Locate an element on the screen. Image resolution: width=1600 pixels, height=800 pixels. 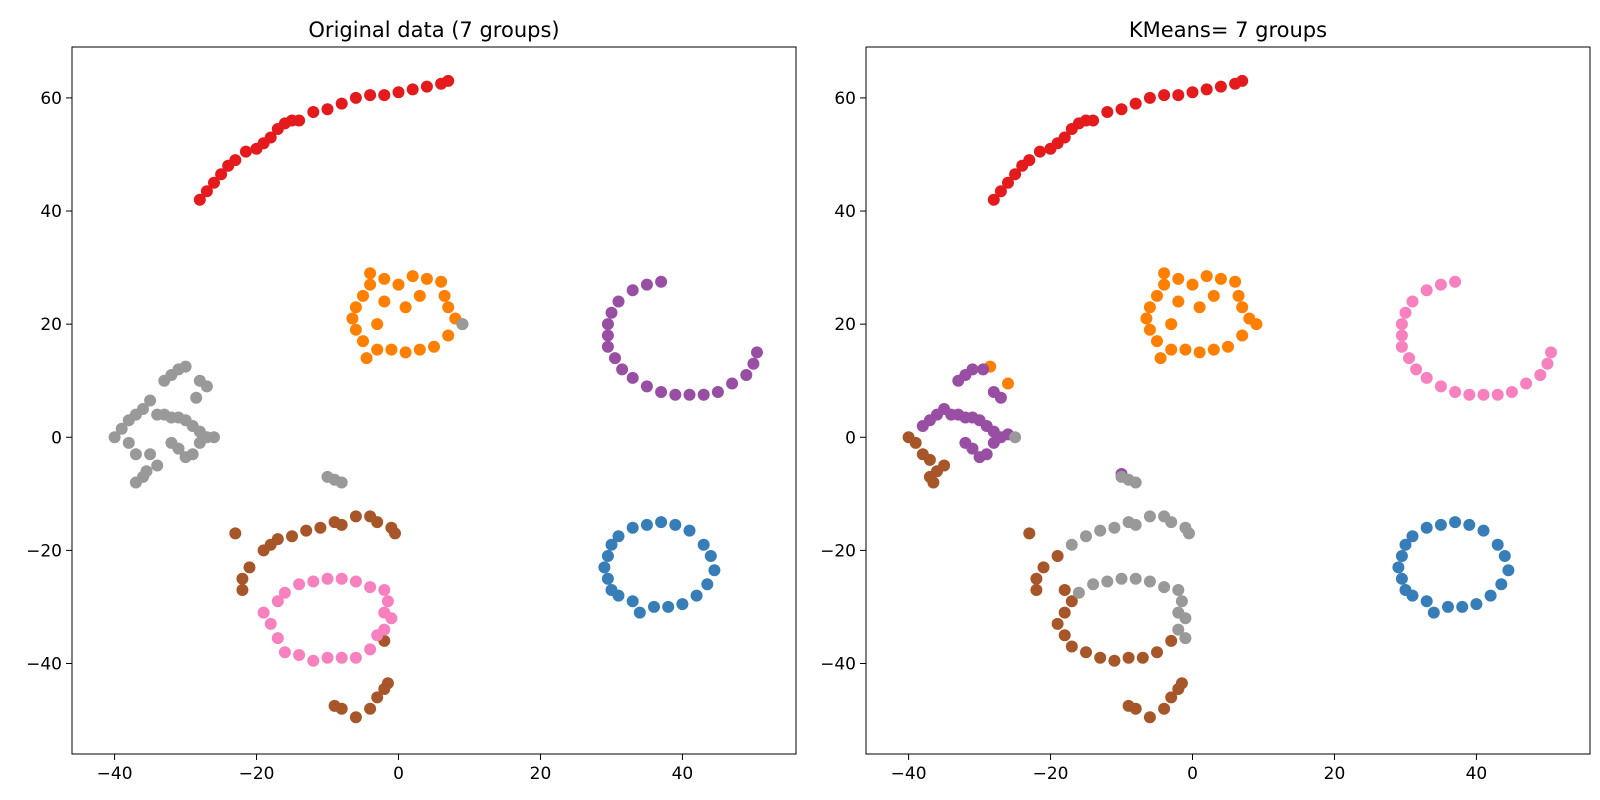
x-tick-label: −20 is located at coordinates (257, 774).